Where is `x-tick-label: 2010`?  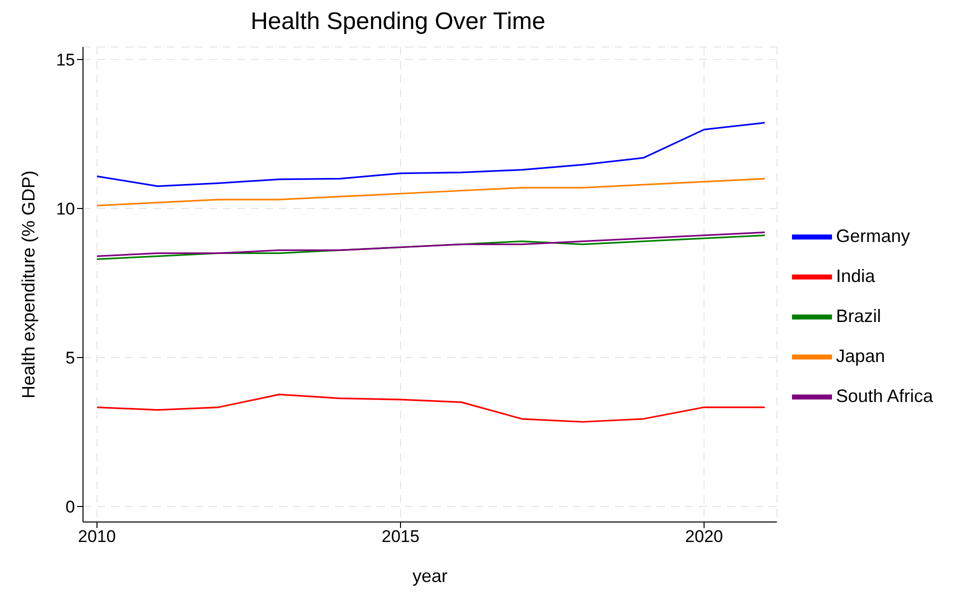
x-tick-label: 2010 is located at coordinates (97, 536).